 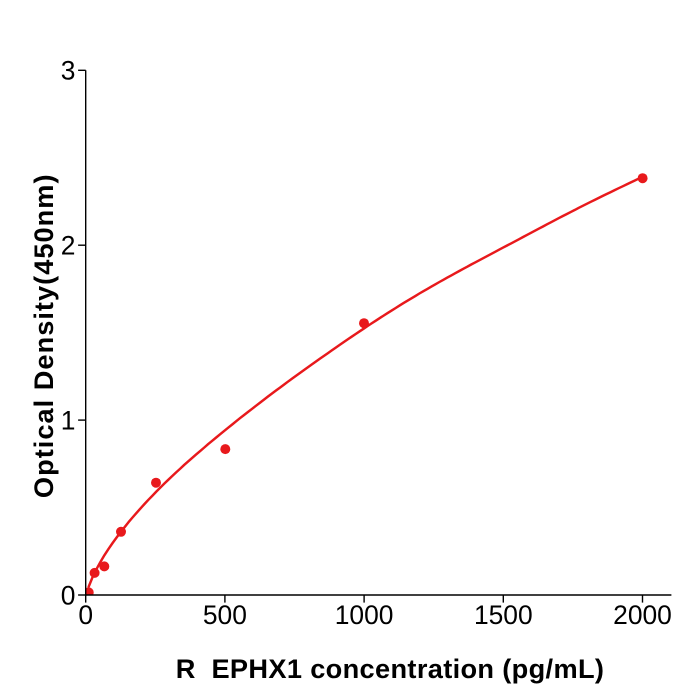 What do you see at coordinates (68, 246) in the screenshot?
I see `svg-text: 2` at bounding box center [68, 246].